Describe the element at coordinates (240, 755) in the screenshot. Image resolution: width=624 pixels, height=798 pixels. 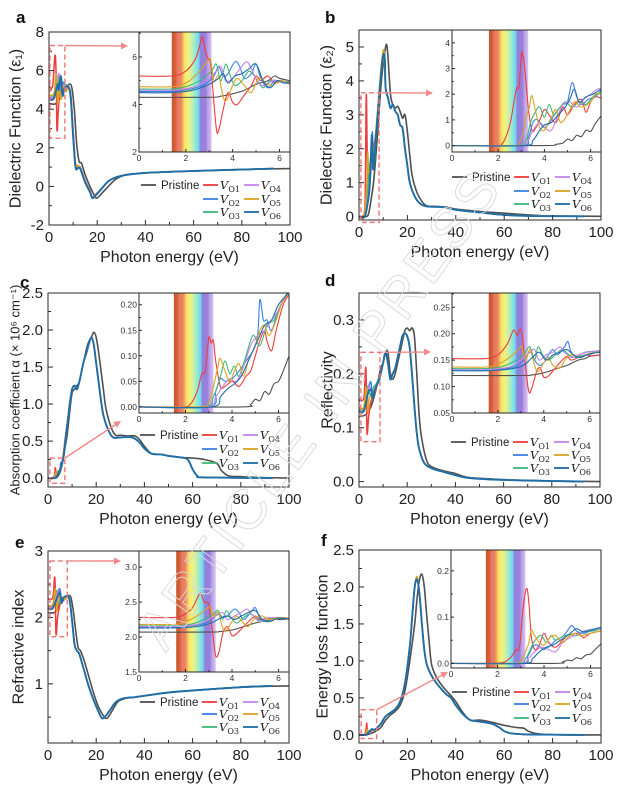
I see `x-tick-label: 80` at that location.